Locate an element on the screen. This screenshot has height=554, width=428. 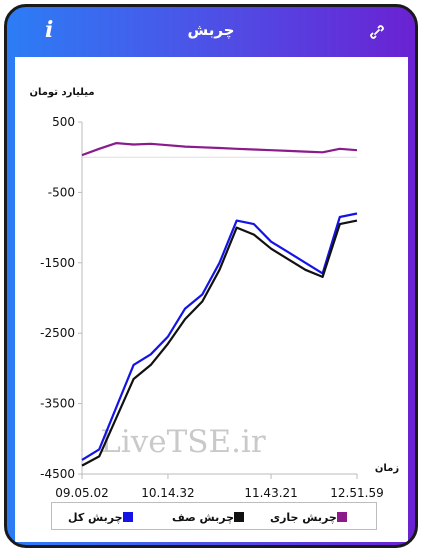
legend-item-queue: چربش صف is located at coordinates (211, 517).